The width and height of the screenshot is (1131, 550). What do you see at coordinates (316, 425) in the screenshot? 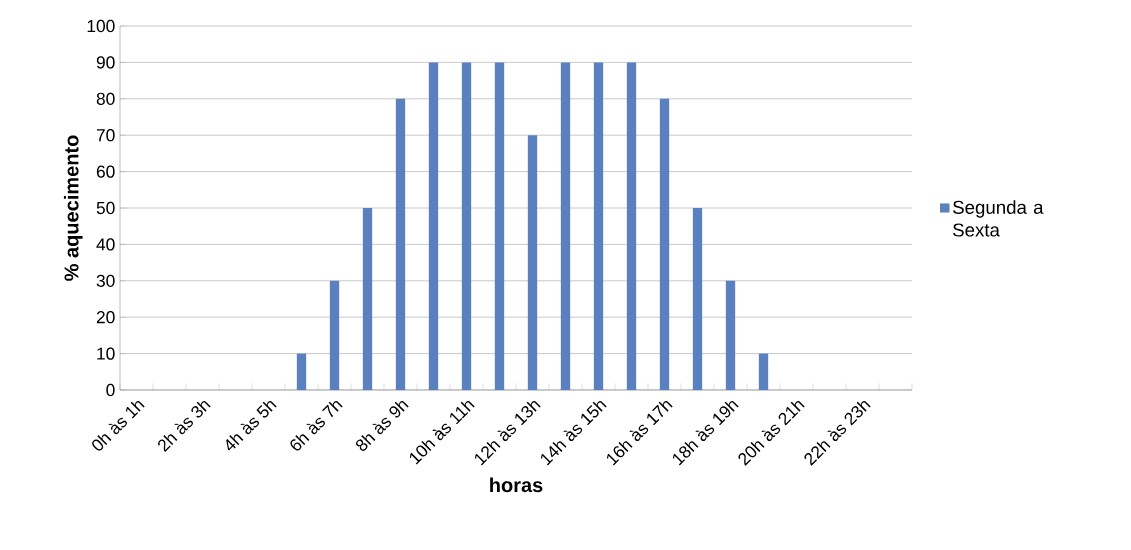
I see `x-tick-label: 6h às 7h` at bounding box center [316, 425].